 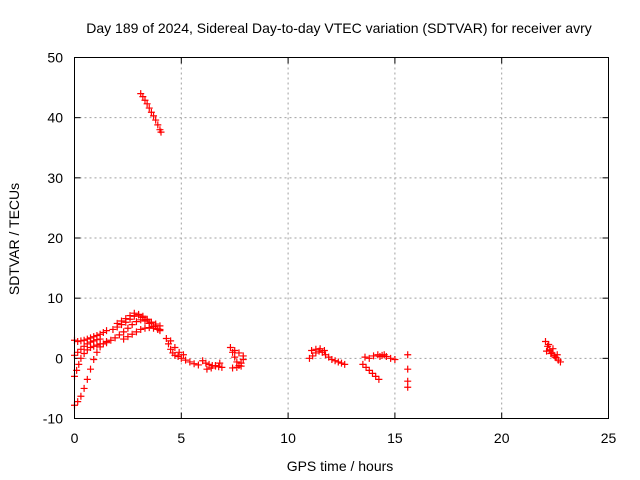 I want to click on series-arc-high, so click(x=151, y=113).